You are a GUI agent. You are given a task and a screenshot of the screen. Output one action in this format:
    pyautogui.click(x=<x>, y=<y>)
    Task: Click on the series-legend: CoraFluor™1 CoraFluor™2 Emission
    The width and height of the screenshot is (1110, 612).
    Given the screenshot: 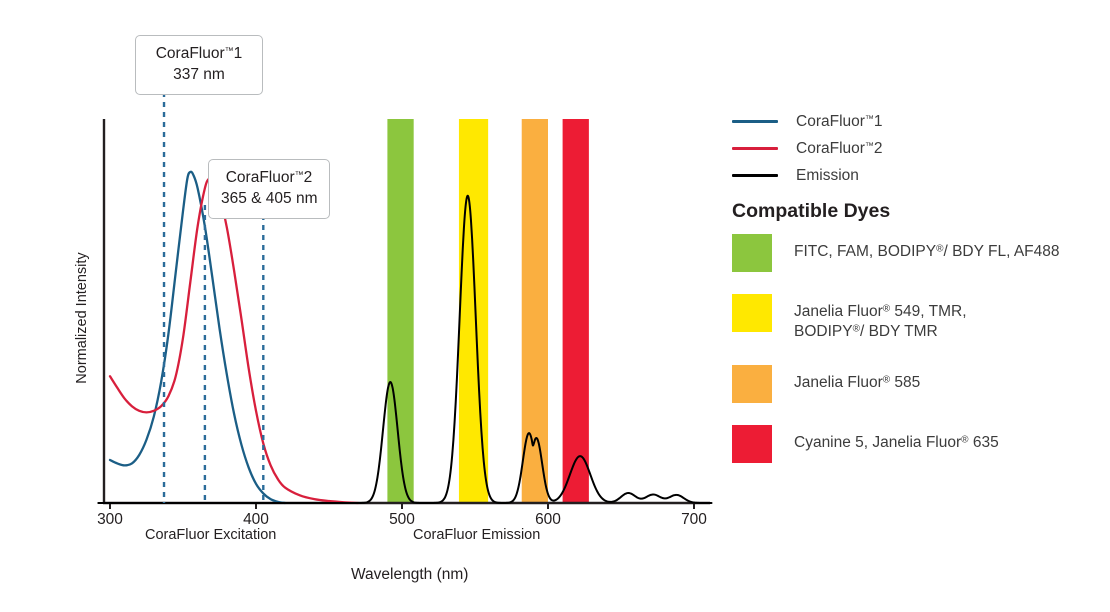 What is the action you would take?
    pyautogui.click(x=920, y=148)
    